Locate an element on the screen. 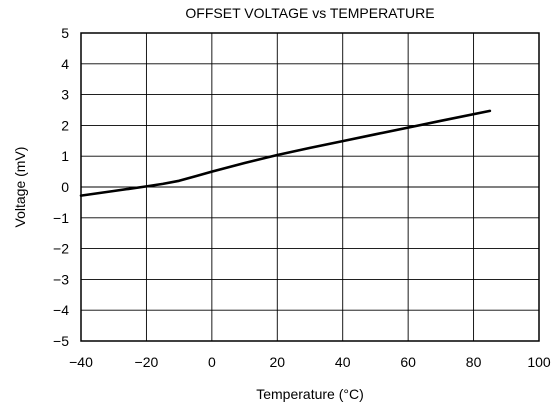 The width and height of the screenshot is (552, 410). x-tick-label: −40 is located at coordinates (81, 362).